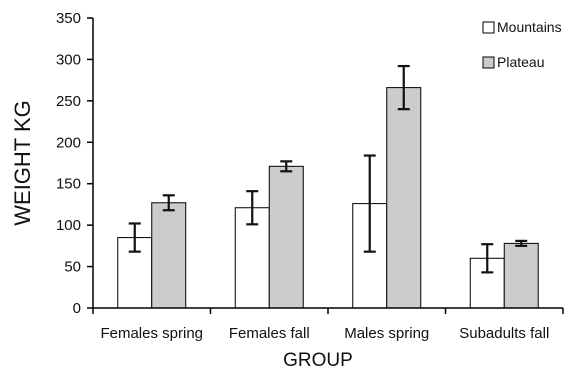 The height and width of the screenshot is (373, 575). I want to click on y-tick-label-250: 250, so click(68, 101).